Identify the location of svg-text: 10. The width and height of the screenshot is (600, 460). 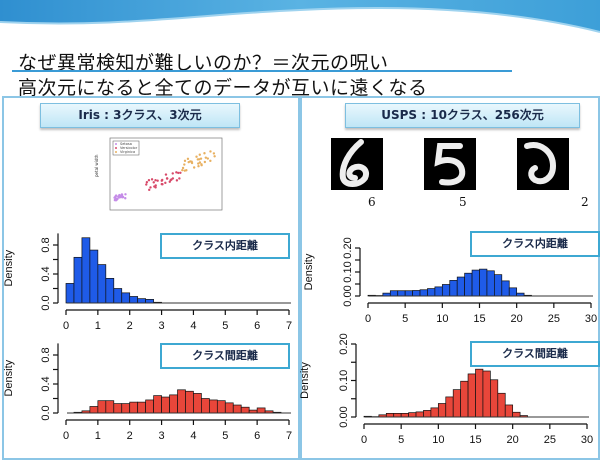
(438, 440).